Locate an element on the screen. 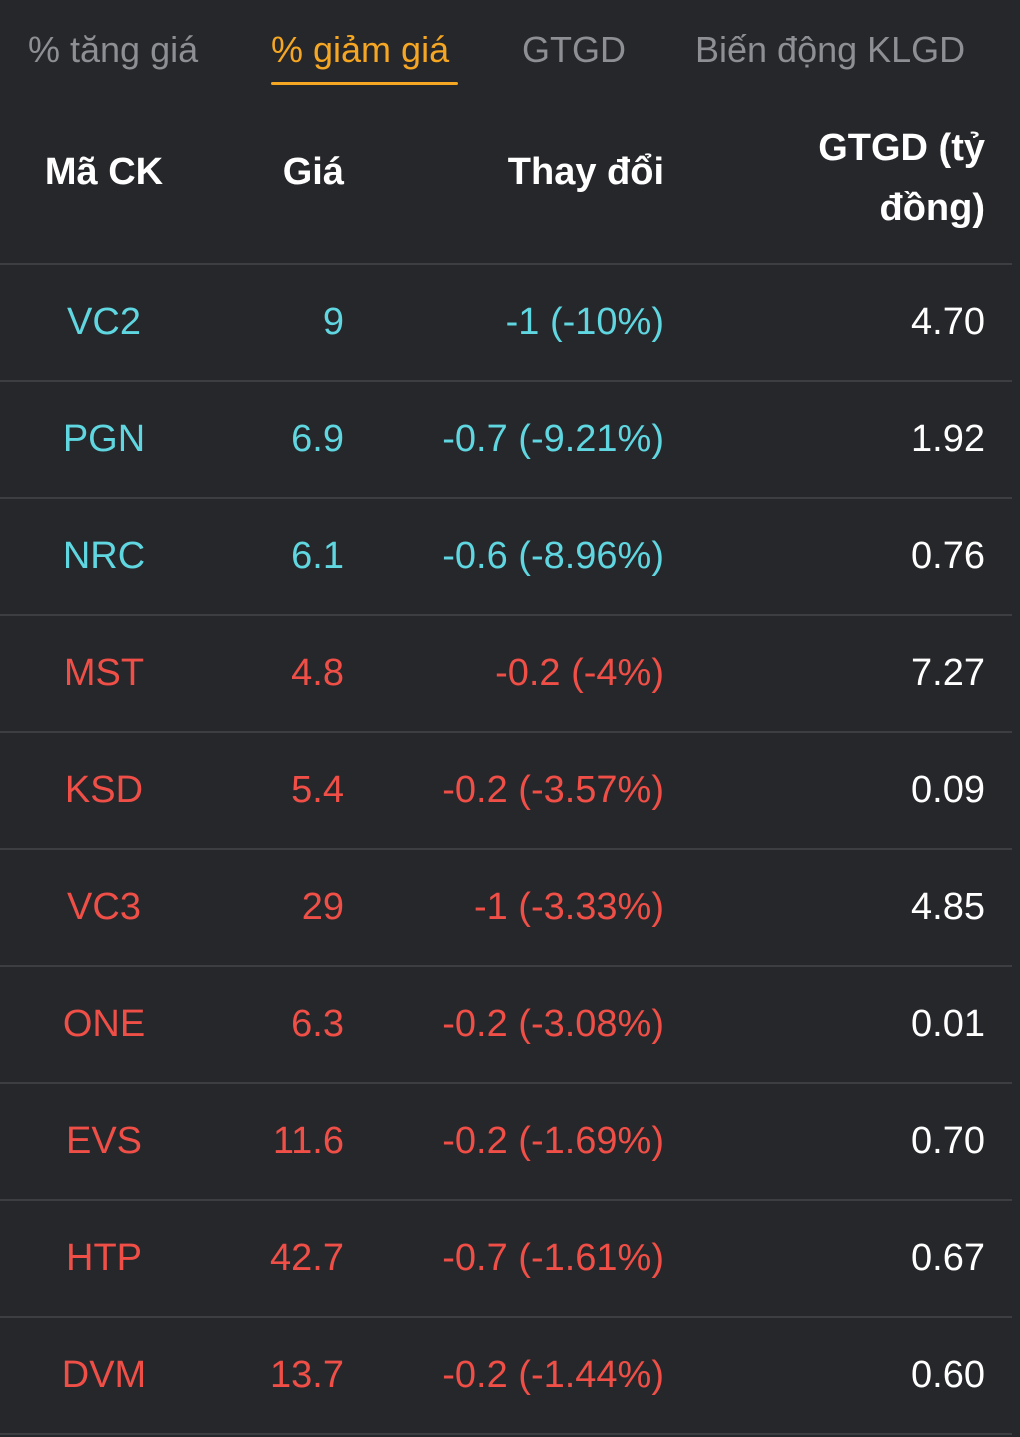 The height and width of the screenshot is (1437, 1020). table-row: DVM 13.7 -0.2 (-1.44%) 0.60 is located at coordinates (506, 1376).